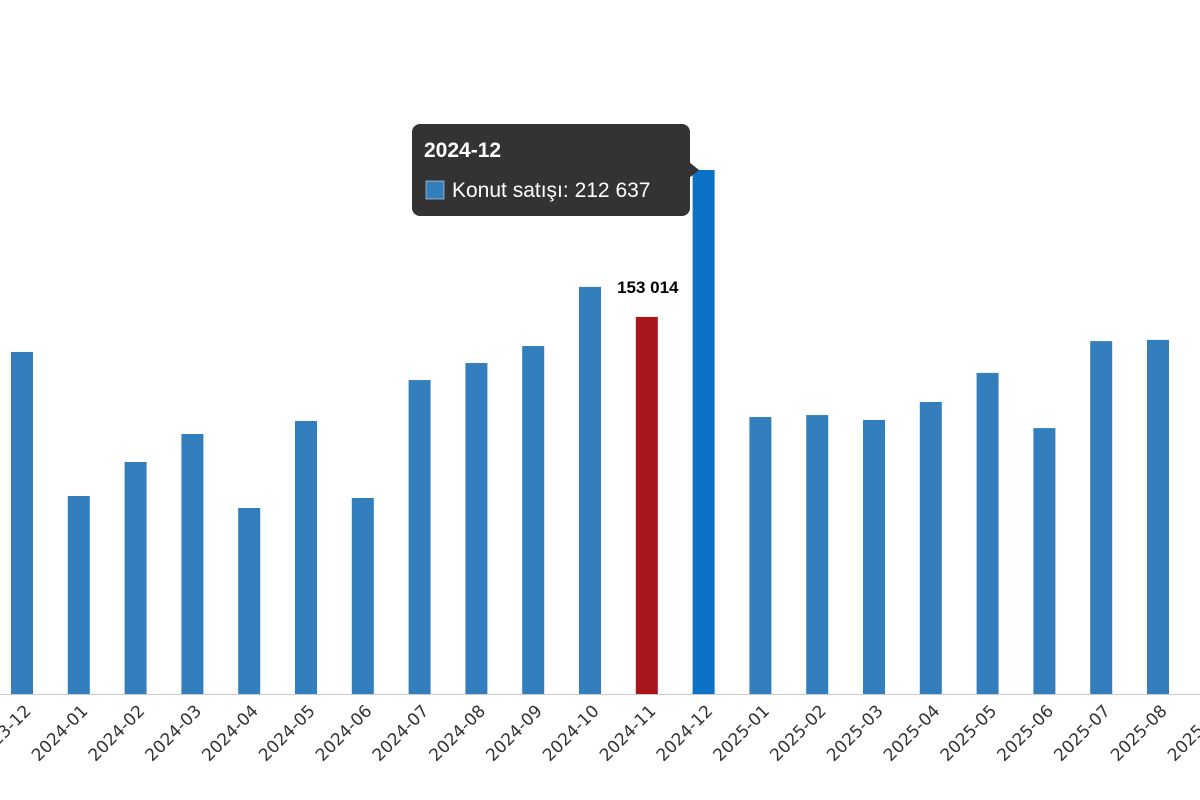 This screenshot has width=1200, height=800. What do you see at coordinates (401, 733) in the screenshot?
I see `x-tick-label: 2024-07` at bounding box center [401, 733].